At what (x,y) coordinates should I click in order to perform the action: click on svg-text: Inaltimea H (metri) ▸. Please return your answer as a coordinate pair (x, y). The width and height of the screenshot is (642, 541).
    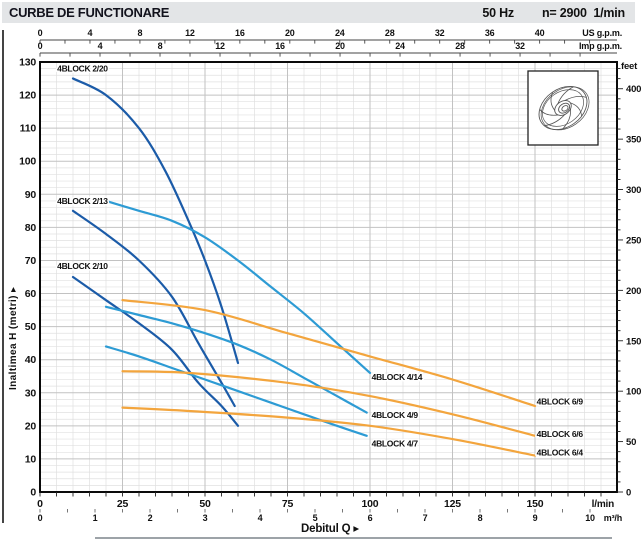
    Looking at the image, I should click on (13, 338).